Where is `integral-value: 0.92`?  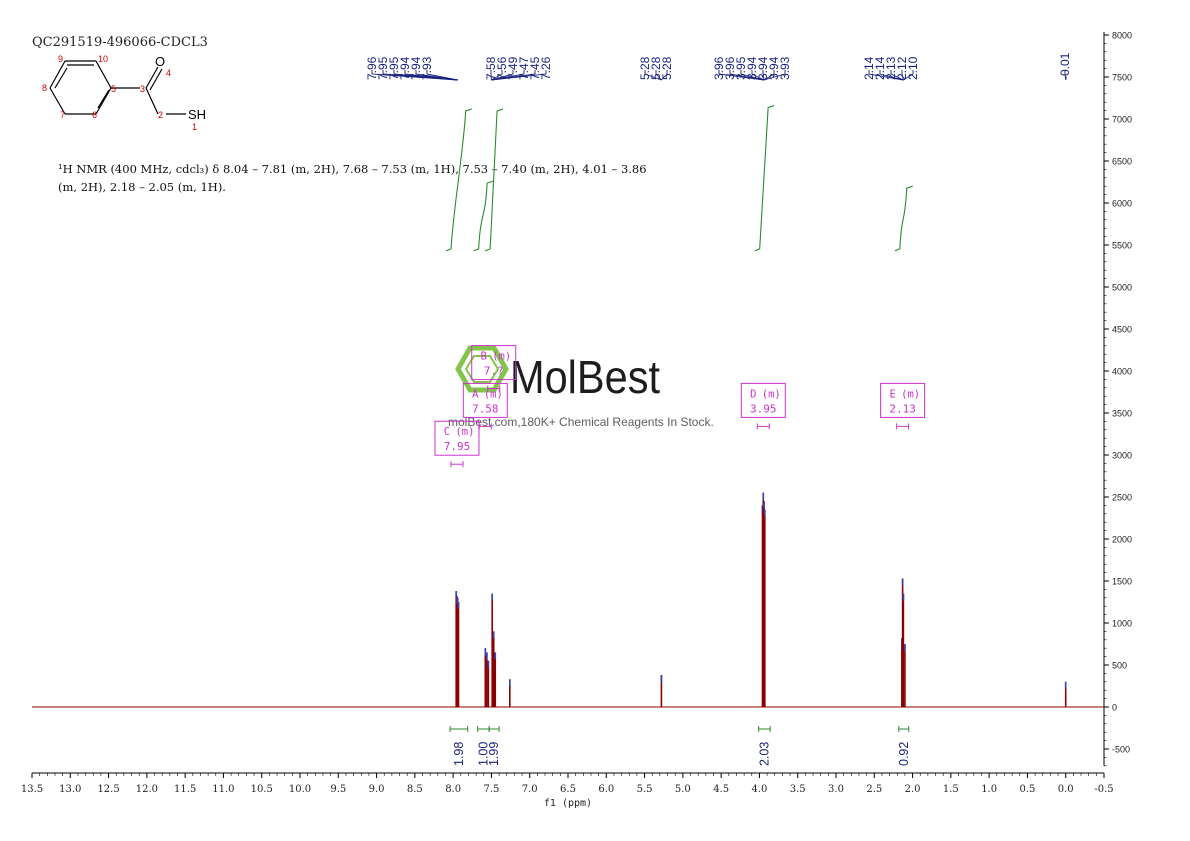
integral-value: 0.92 is located at coordinates (904, 754).